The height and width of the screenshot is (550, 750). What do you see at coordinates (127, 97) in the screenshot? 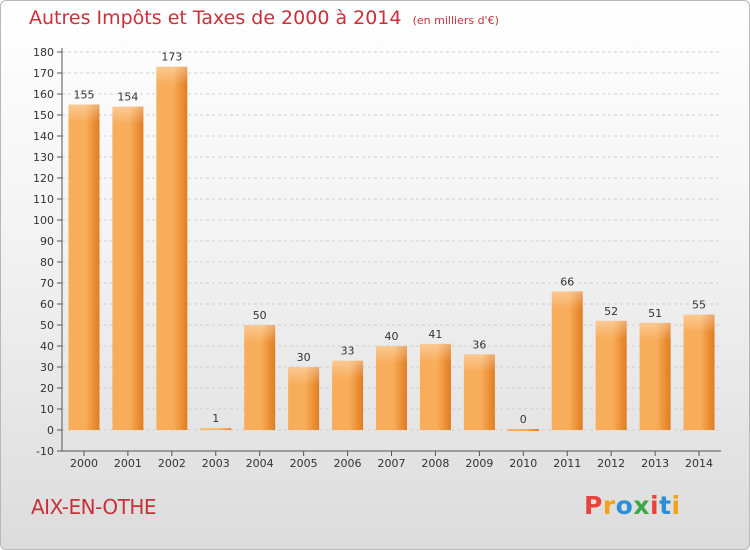
I see `value-label-2001: 154` at bounding box center [127, 97].